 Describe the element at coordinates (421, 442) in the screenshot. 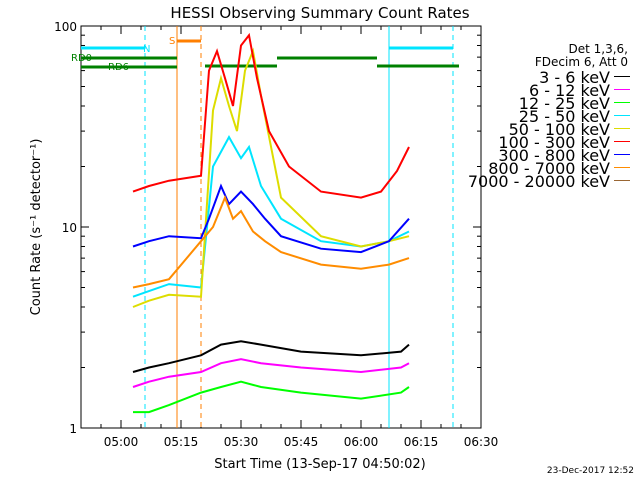

I see `x-tick-label: 06:15` at that location.